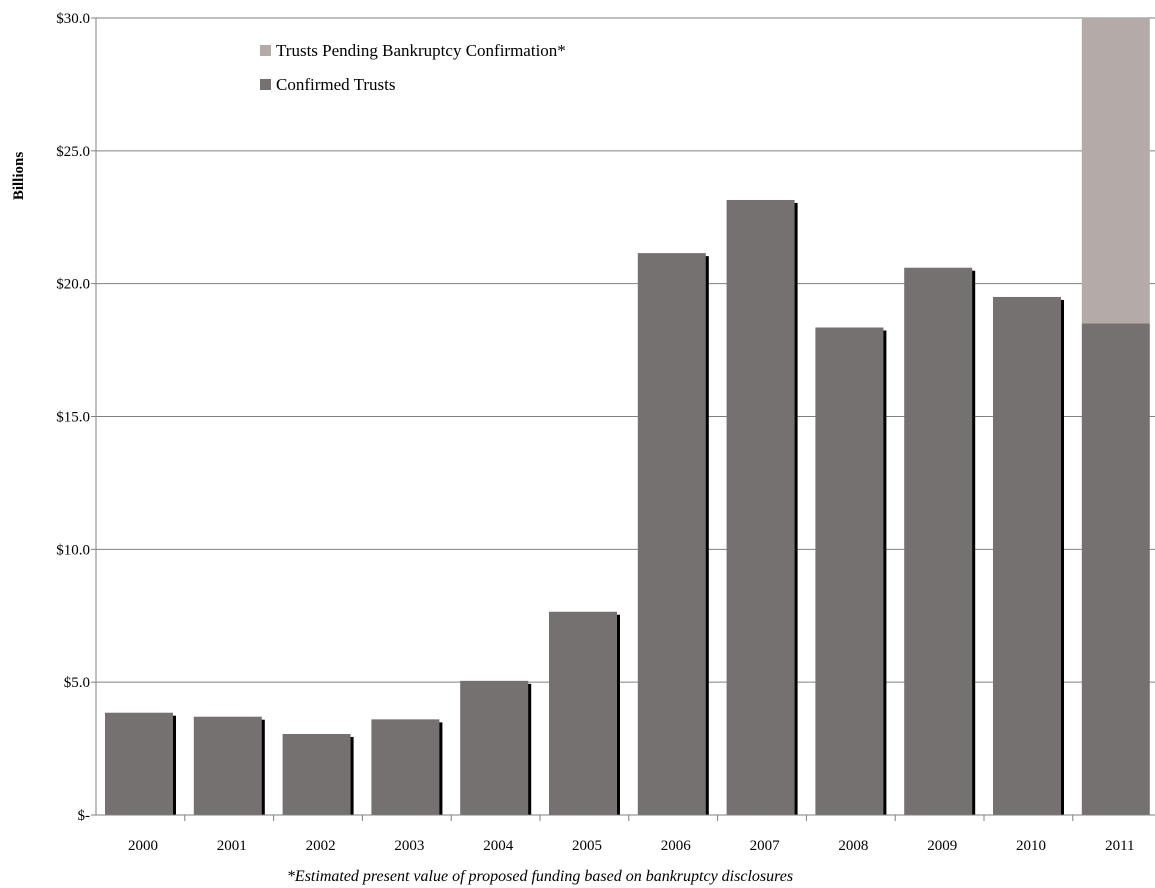  Describe the element at coordinates (421, 50) in the screenshot. I see `legend-label: Trusts Pending Bankruptcy Confirmation*` at that location.